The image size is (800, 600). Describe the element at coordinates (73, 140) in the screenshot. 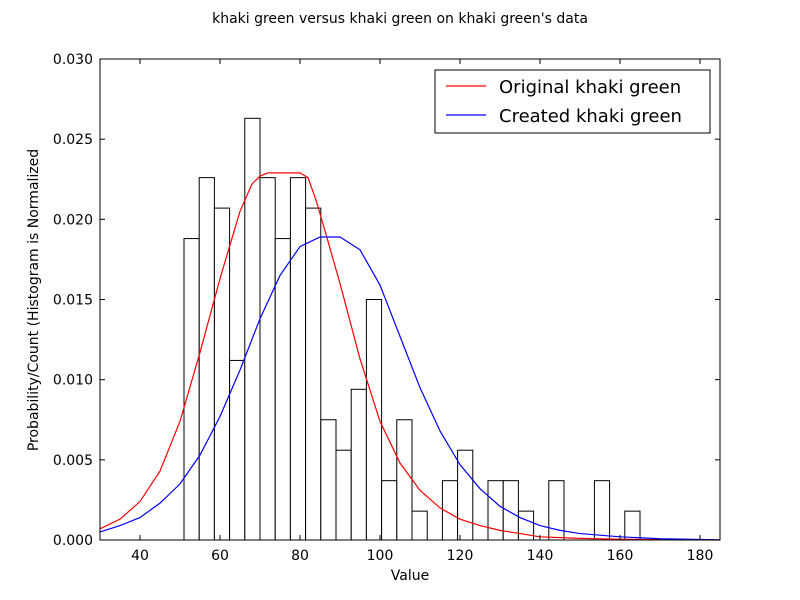

I see `y-tick-label: 0.025` at that location.